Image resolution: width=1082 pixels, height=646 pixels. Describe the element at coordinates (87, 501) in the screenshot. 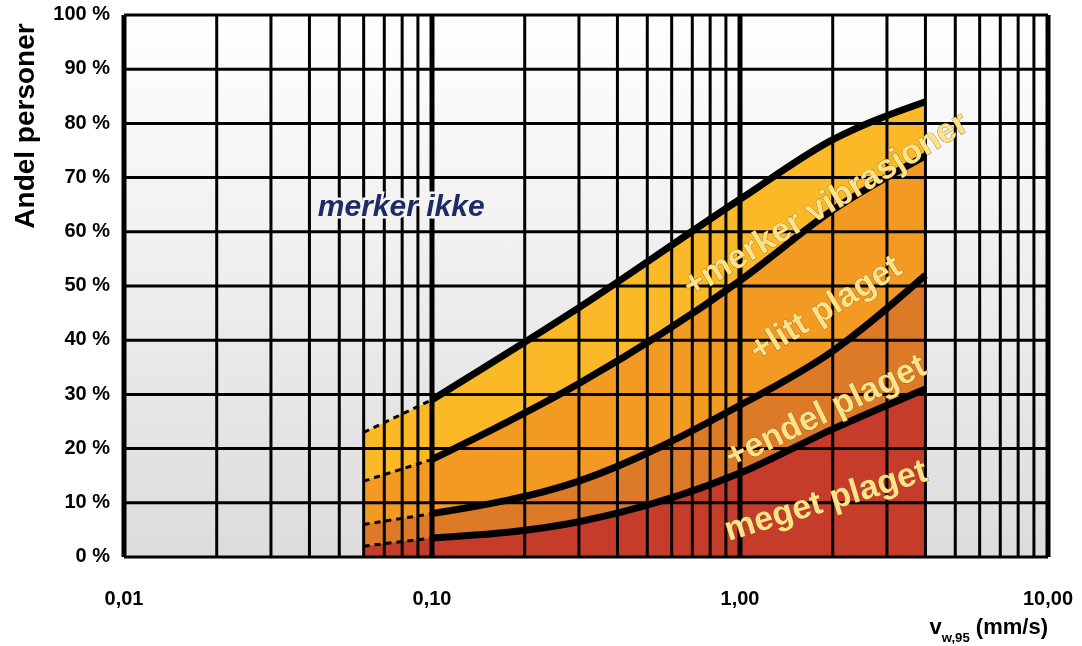

I see `y-tick-label: 10 %` at that location.